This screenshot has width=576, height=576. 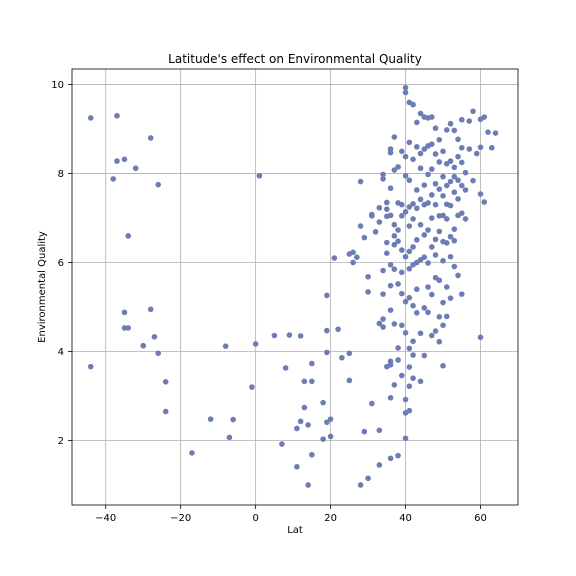 I want to click on y-tick-label: 10, so click(x=57, y=85).